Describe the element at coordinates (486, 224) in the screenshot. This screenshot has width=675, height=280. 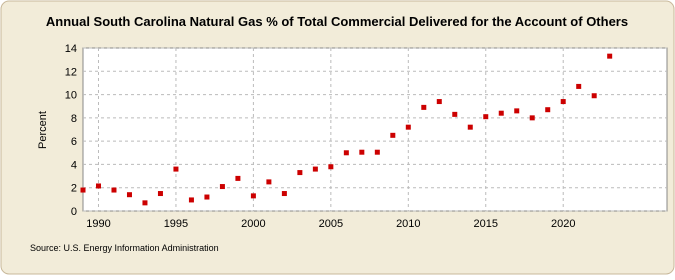
I see `x-tick-label: 2015` at that location.